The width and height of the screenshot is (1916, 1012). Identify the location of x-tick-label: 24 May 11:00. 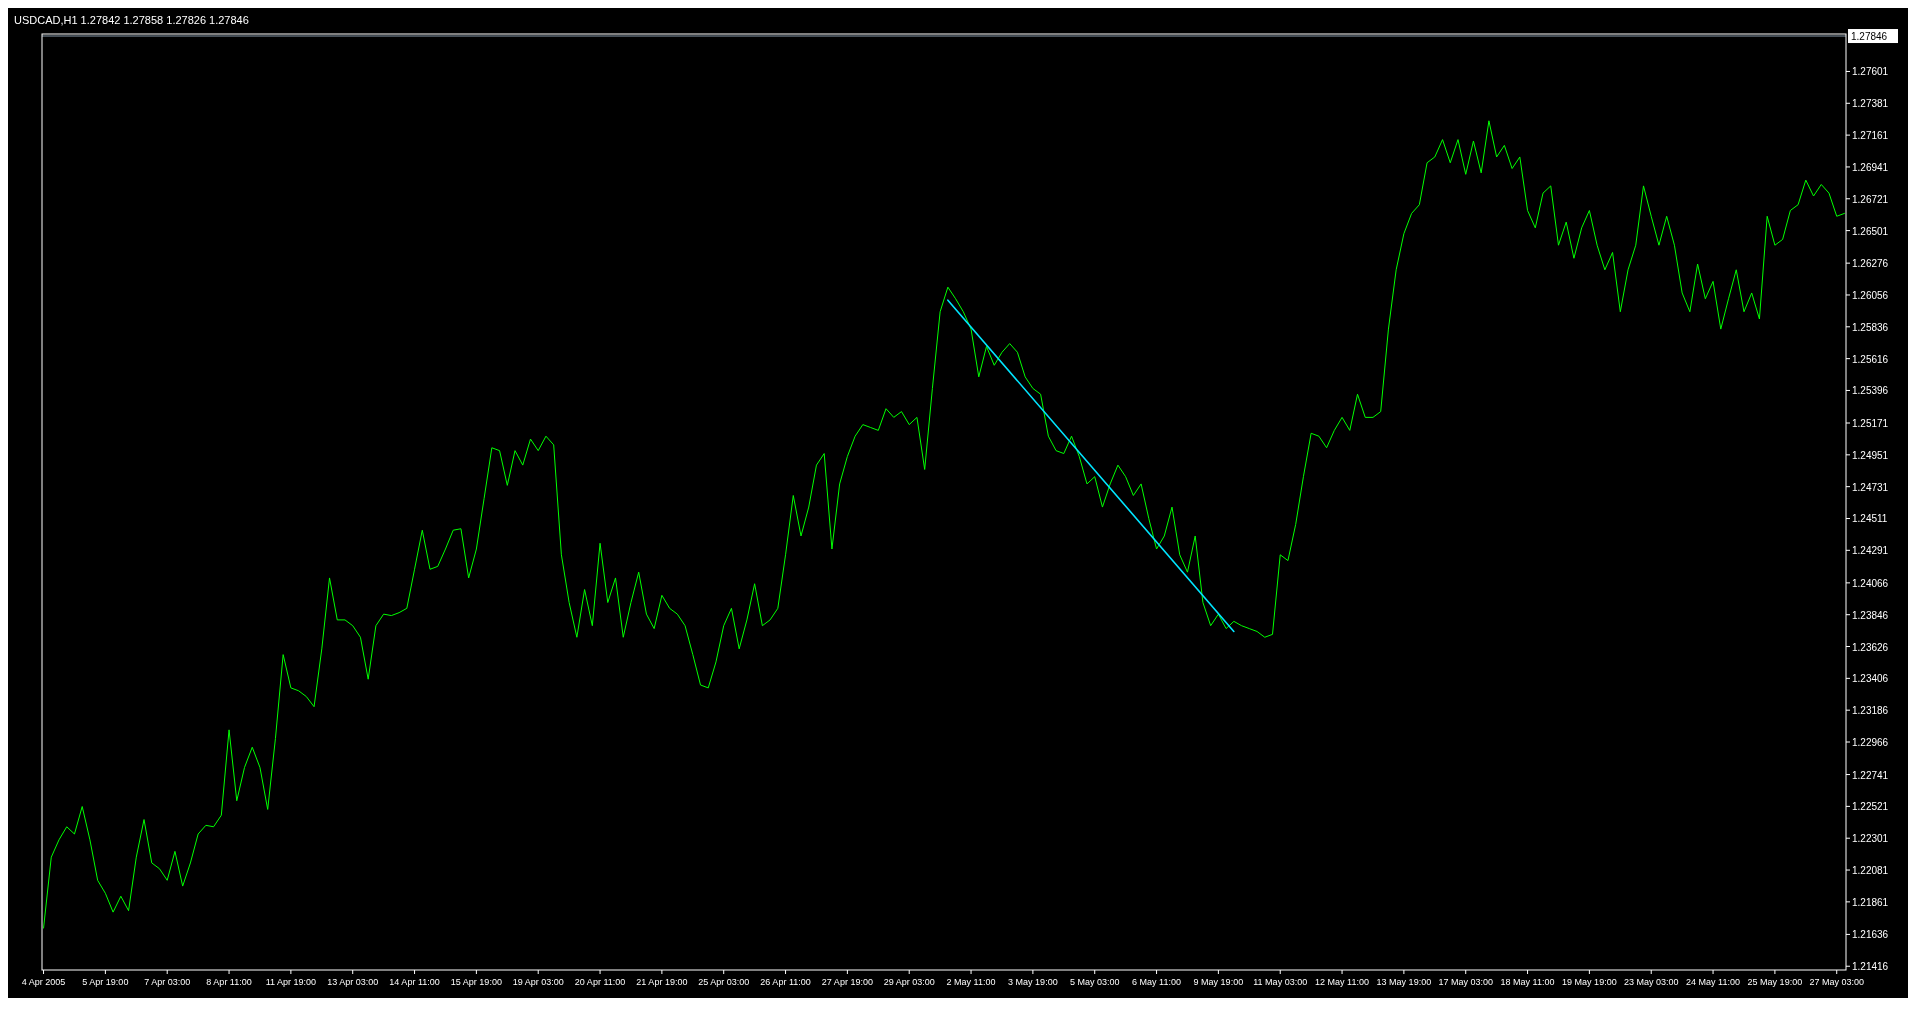
(1713, 982).